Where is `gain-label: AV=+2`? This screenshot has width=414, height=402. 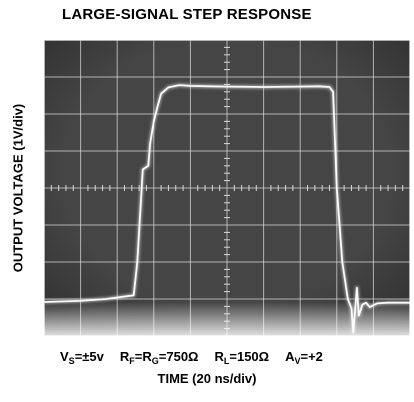 gain-label: AV=+2 is located at coordinates (304, 357).